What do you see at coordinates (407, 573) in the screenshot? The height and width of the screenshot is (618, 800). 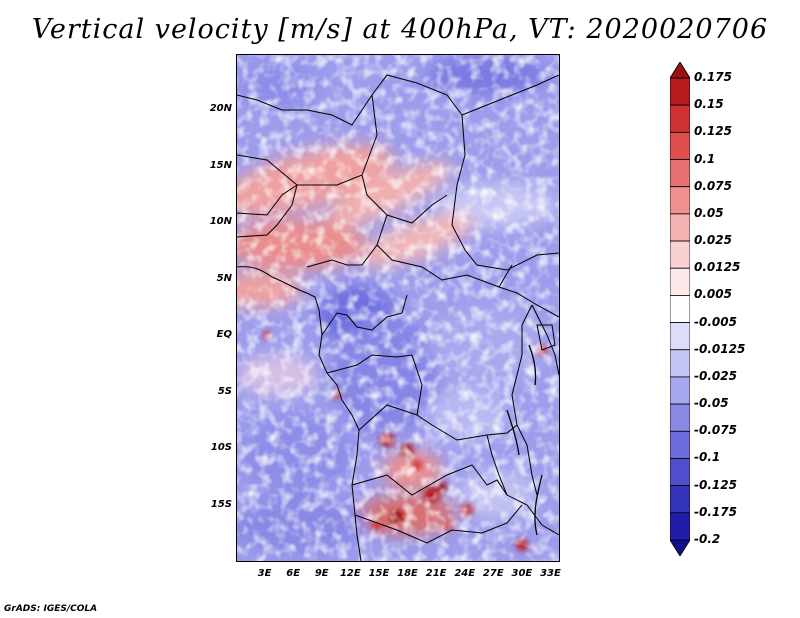 I see `longitude-label: 18E` at bounding box center [407, 573].